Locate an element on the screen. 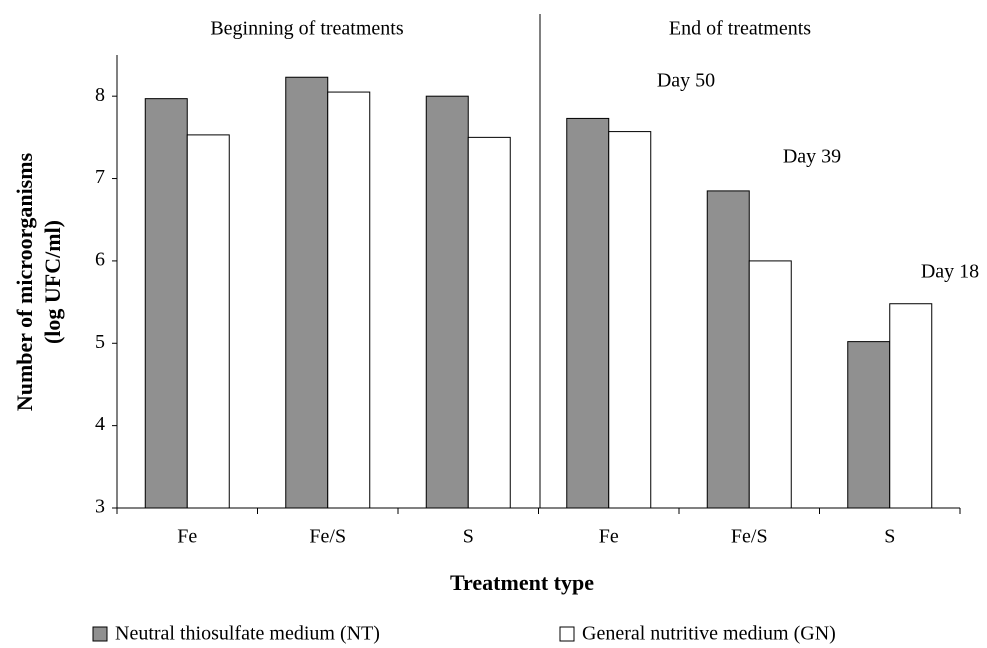 Image resolution: width=987 pixels, height=648 pixels. annotation: Day 50 is located at coordinates (686, 81).